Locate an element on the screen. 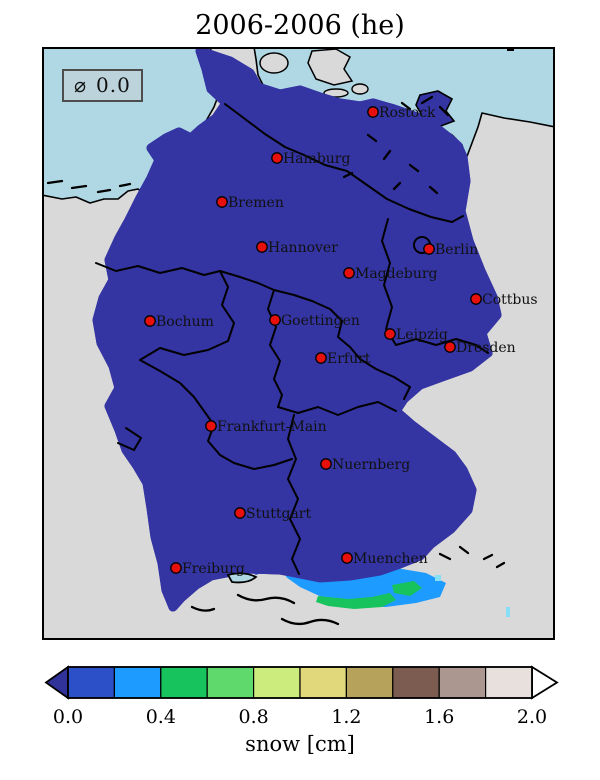  island-fyn is located at coordinates (274, 63).